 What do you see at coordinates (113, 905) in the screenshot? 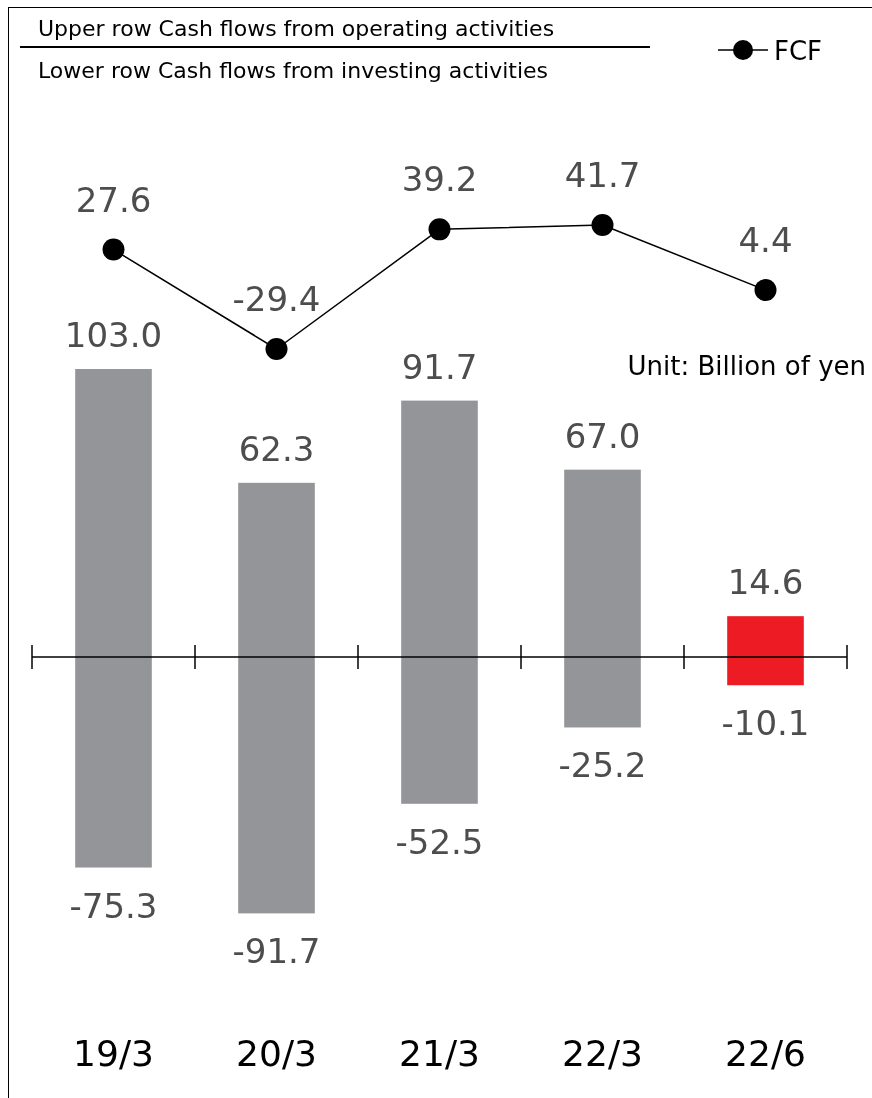
I see `data-label: -75.3` at bounding box center [113, 905].